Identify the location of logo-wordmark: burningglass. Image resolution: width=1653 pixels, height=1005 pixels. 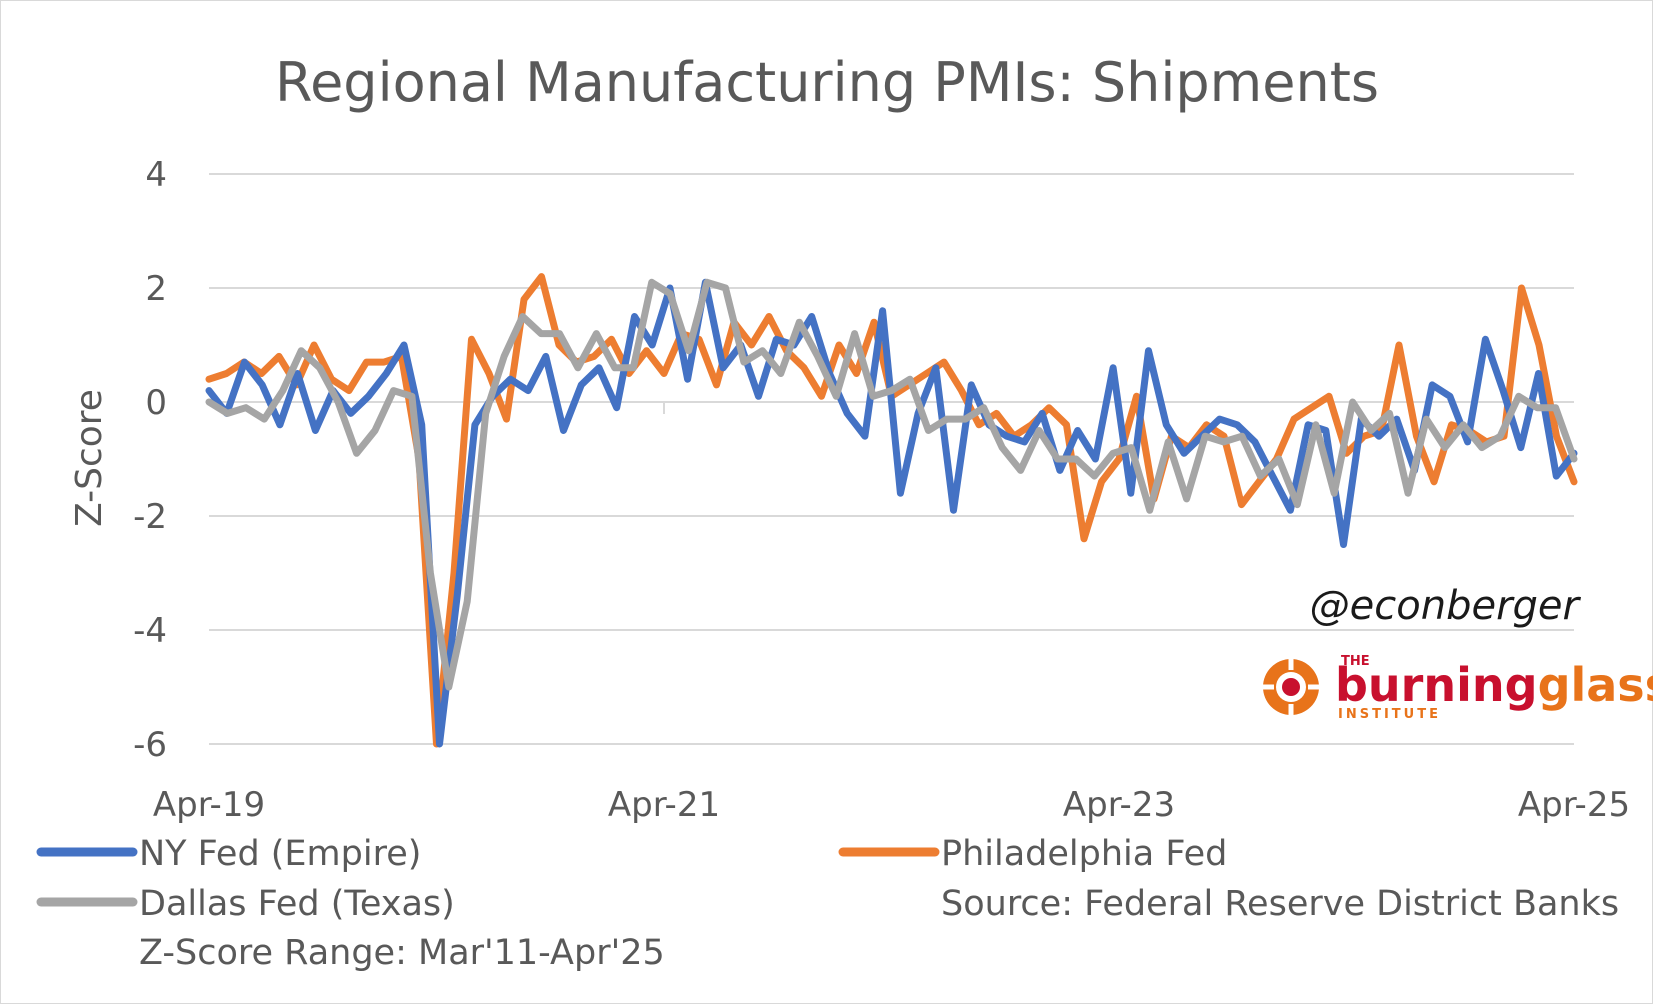
(1494, 685).